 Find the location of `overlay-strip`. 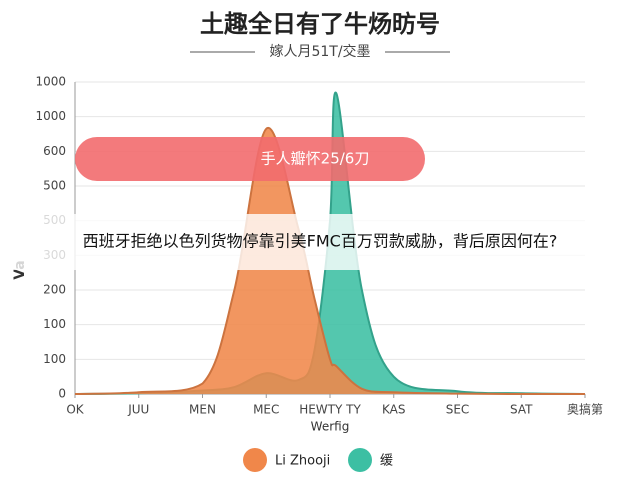

overlay-strip is located at coordinates (320, 242).